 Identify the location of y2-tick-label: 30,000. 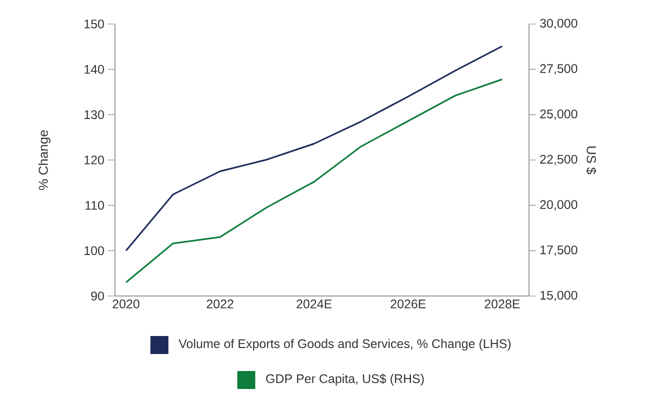
(559, 24).